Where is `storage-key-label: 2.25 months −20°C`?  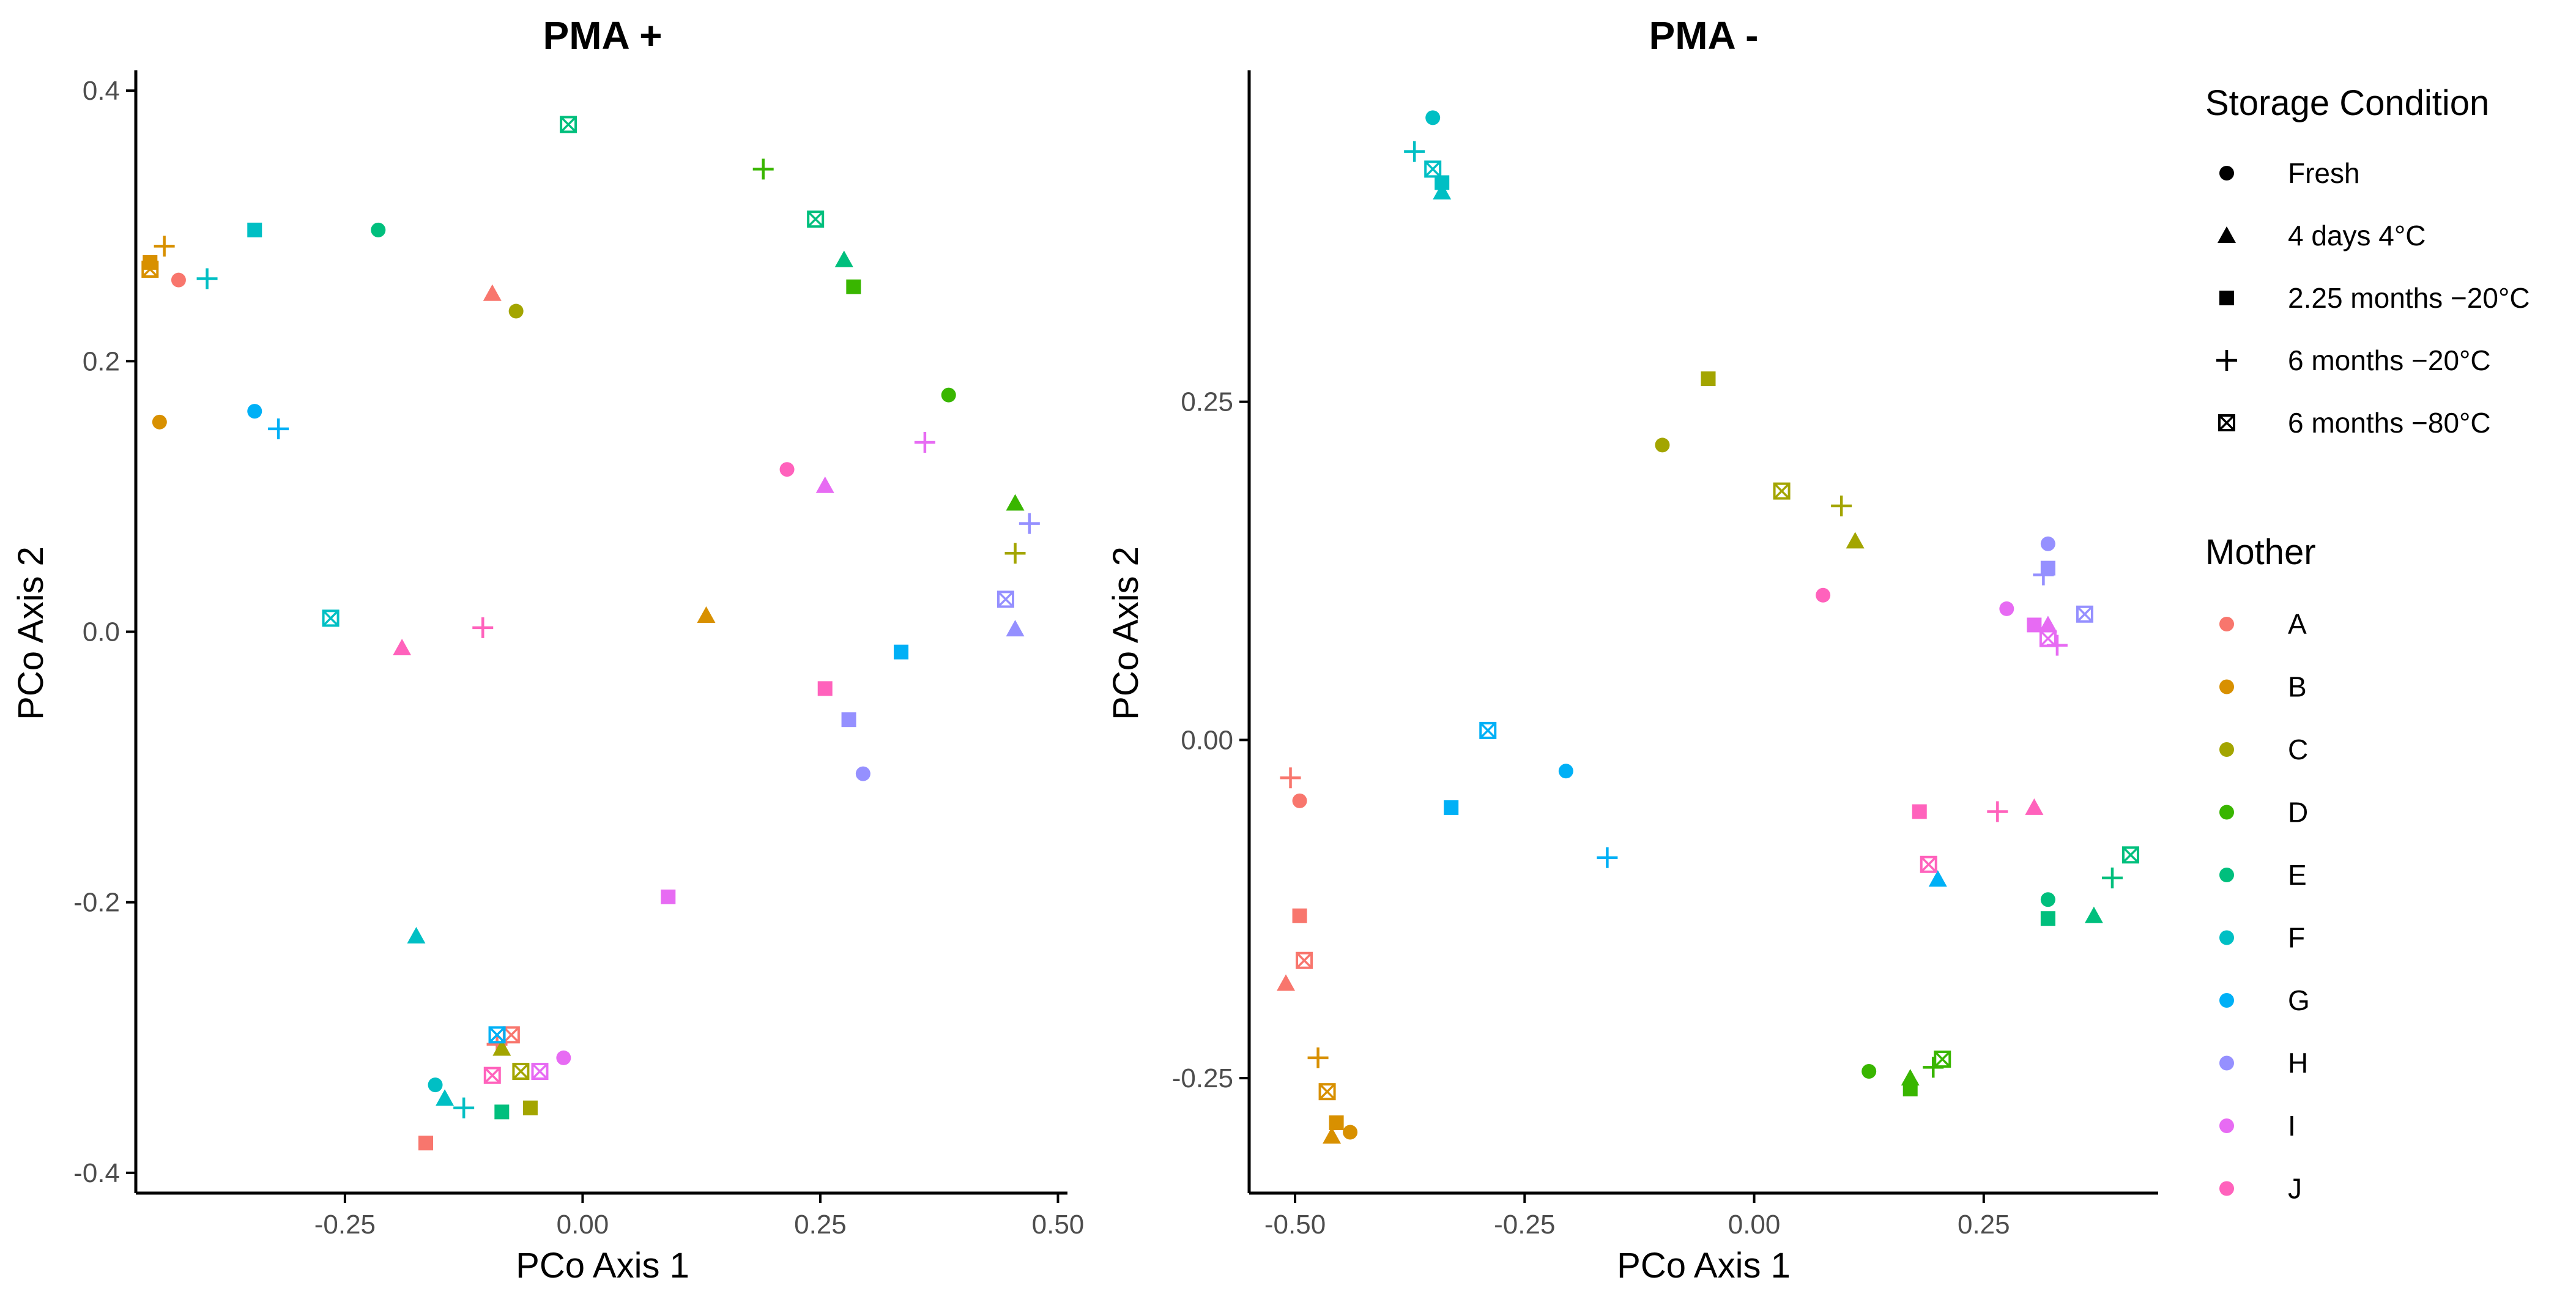 storage-key-label: 2.25 months −20°C is located at coordinates (2409, 298).